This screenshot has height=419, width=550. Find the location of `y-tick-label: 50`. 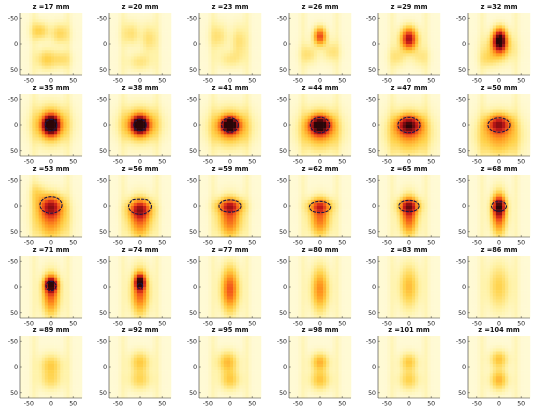

y-tick-label: 50 is located at coordinates (103, 70).